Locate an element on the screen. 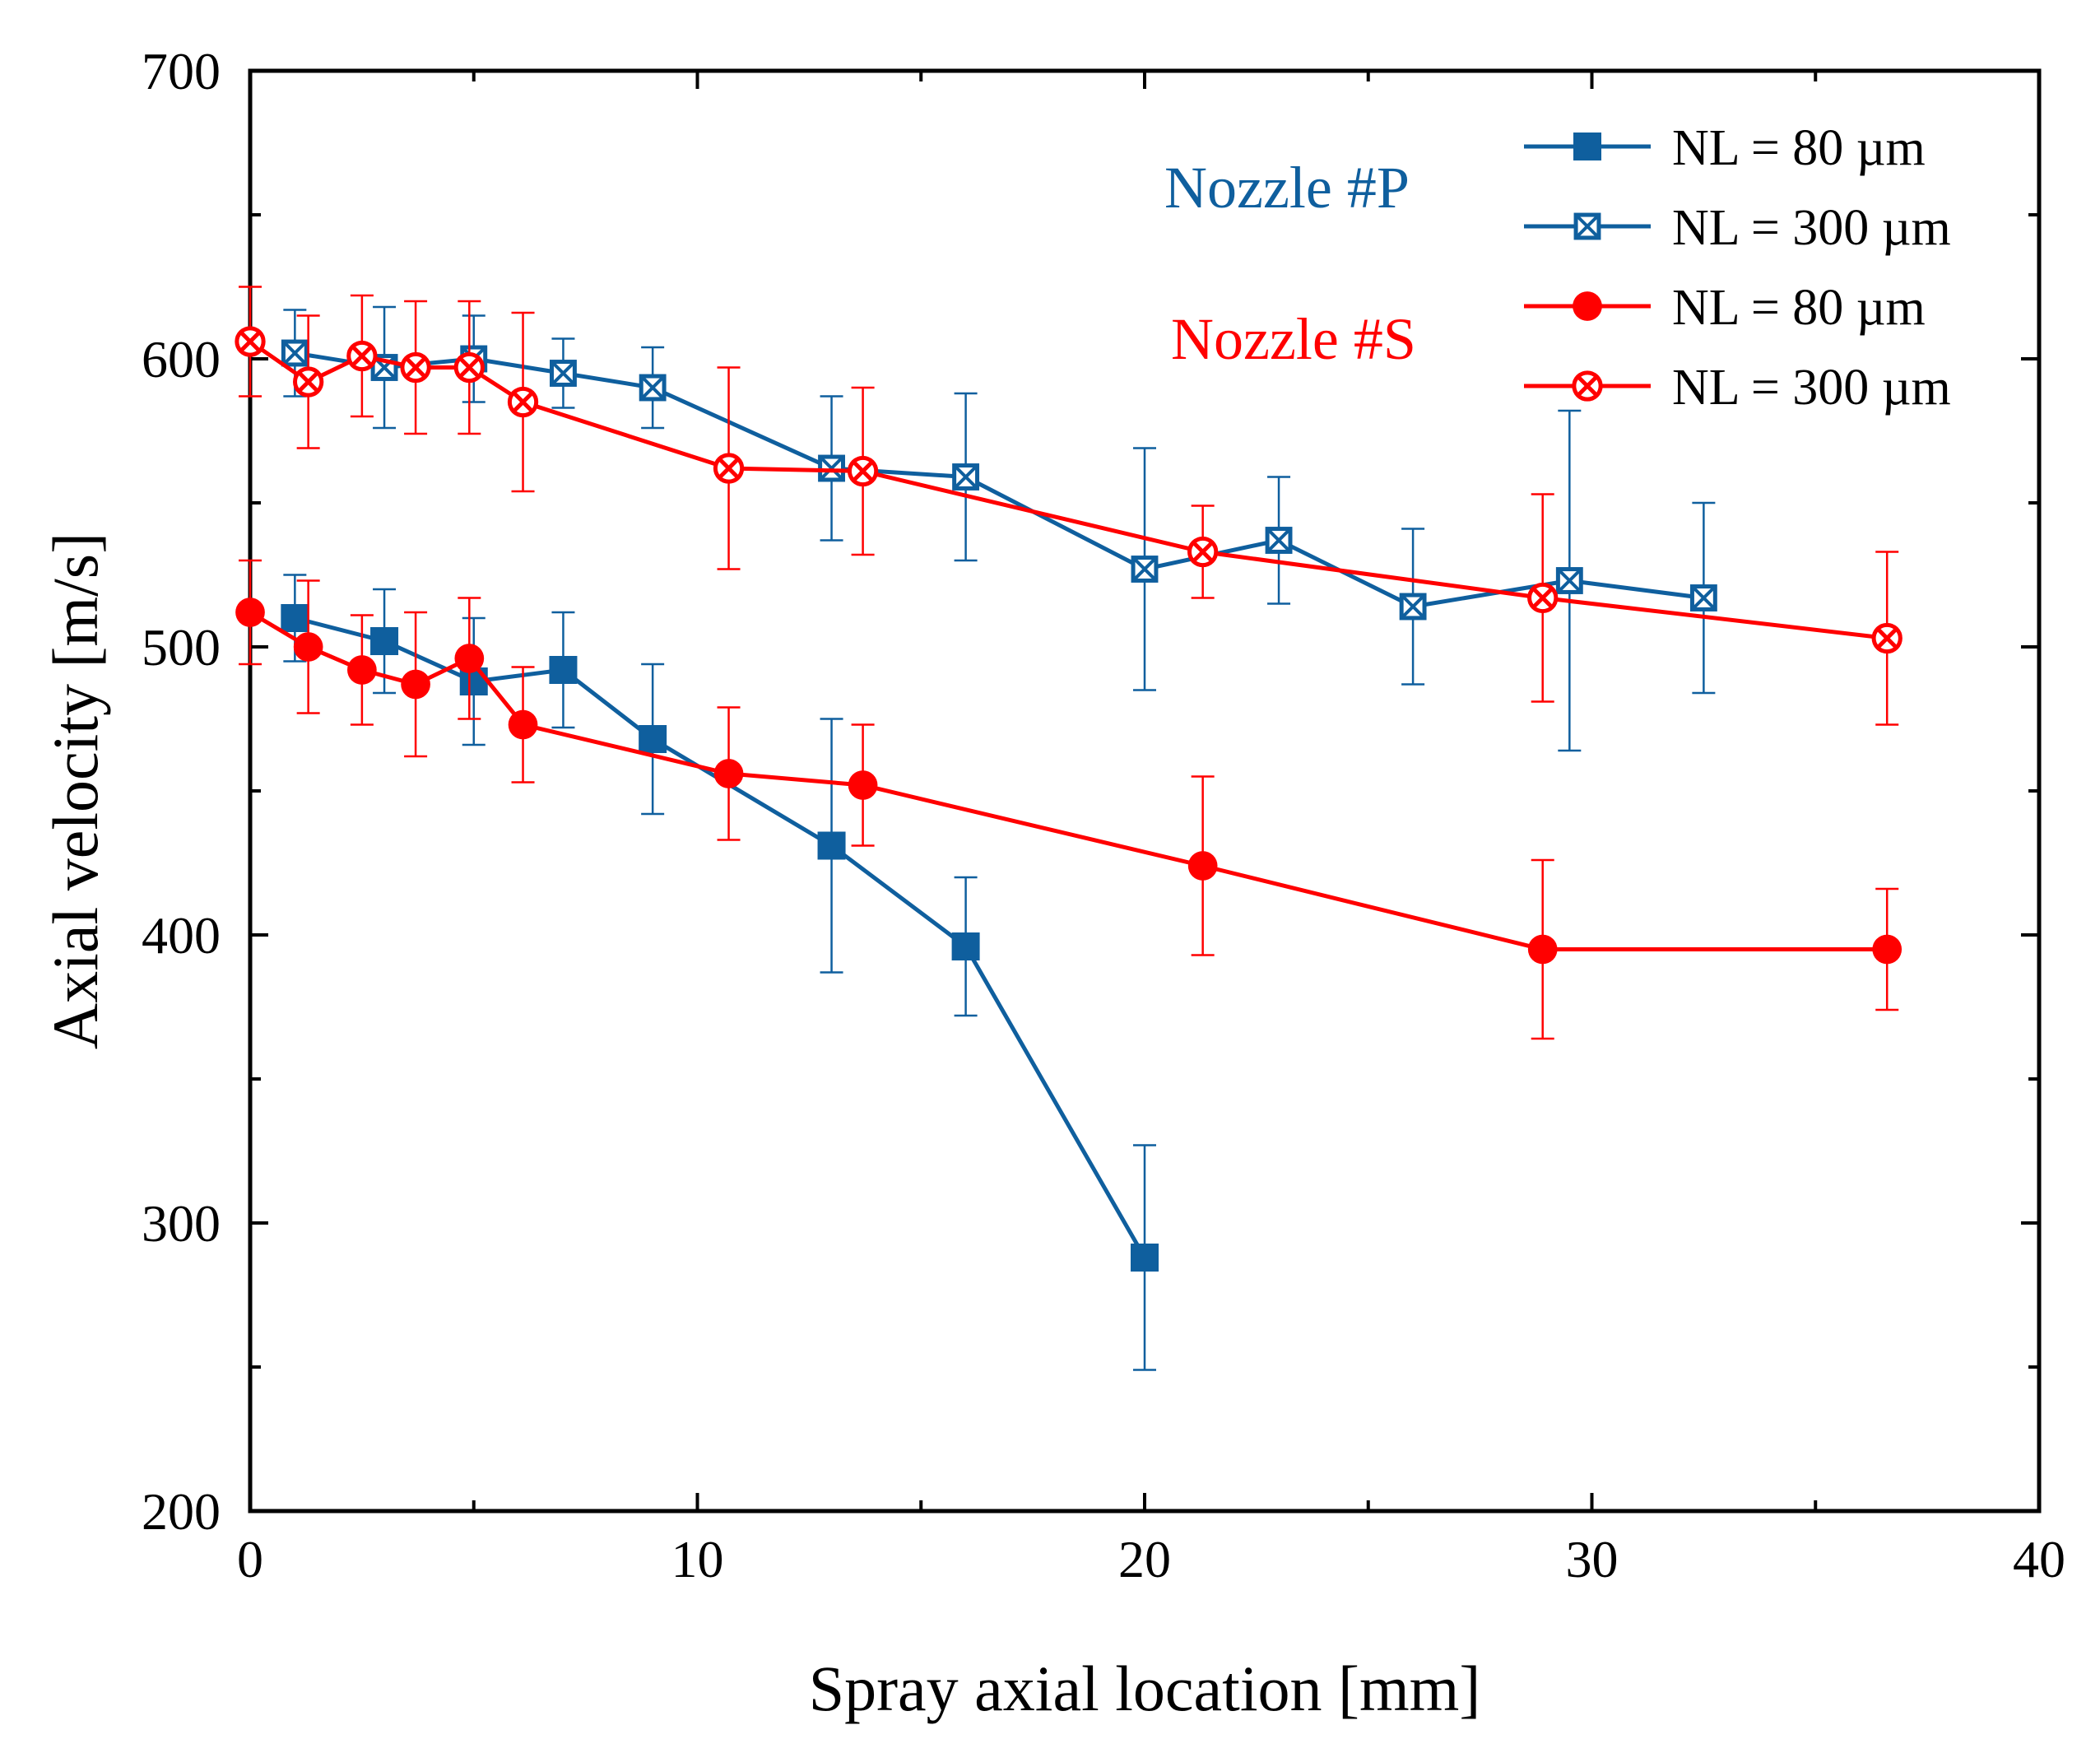 The width and height of the screenshot is (2100, 1753). x-tick-label: 40 is located at coordinates (2039, 1559).